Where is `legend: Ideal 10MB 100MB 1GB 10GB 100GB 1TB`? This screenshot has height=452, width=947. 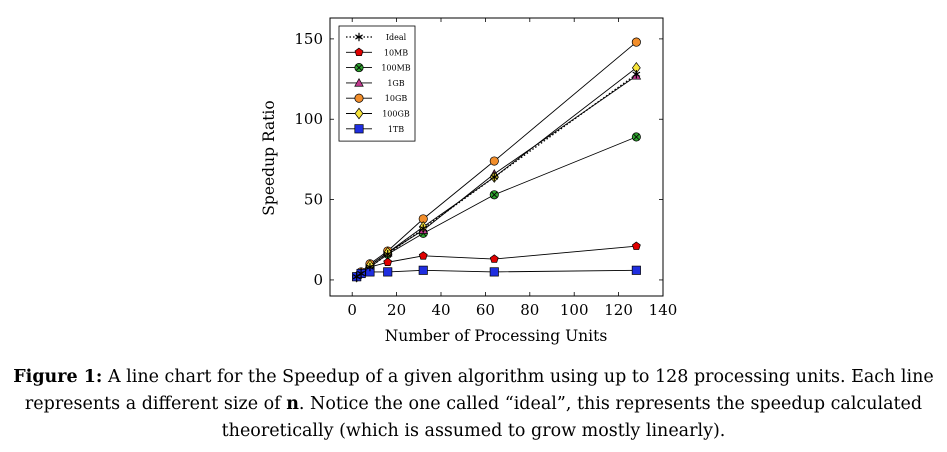
legend: Ideal 10MB 100MB 1GB 10GB 100GB 1TB is located at coordinates (377, 83).